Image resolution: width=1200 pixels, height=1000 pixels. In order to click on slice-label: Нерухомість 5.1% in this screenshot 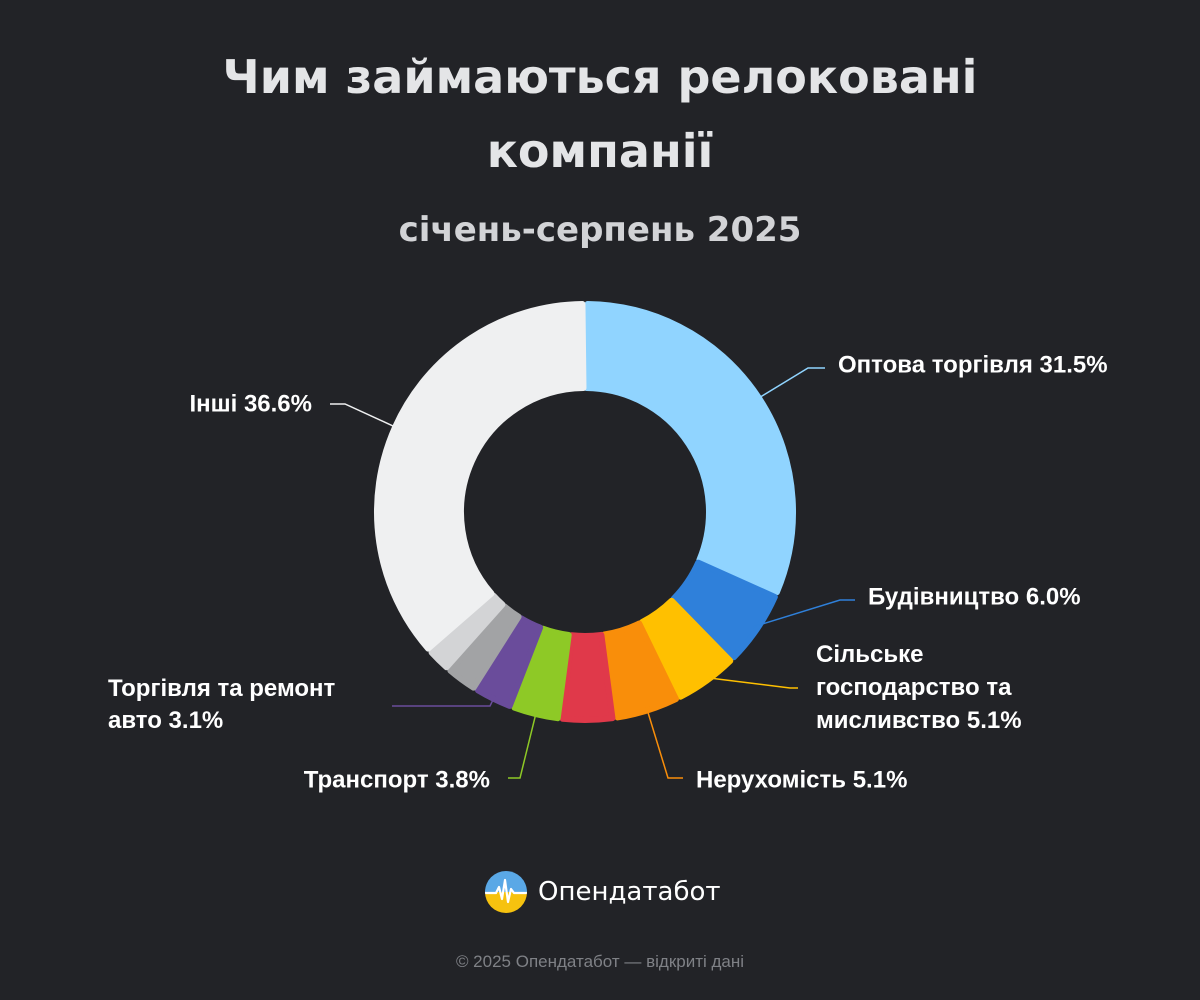, I will do `click(801, 779)`.